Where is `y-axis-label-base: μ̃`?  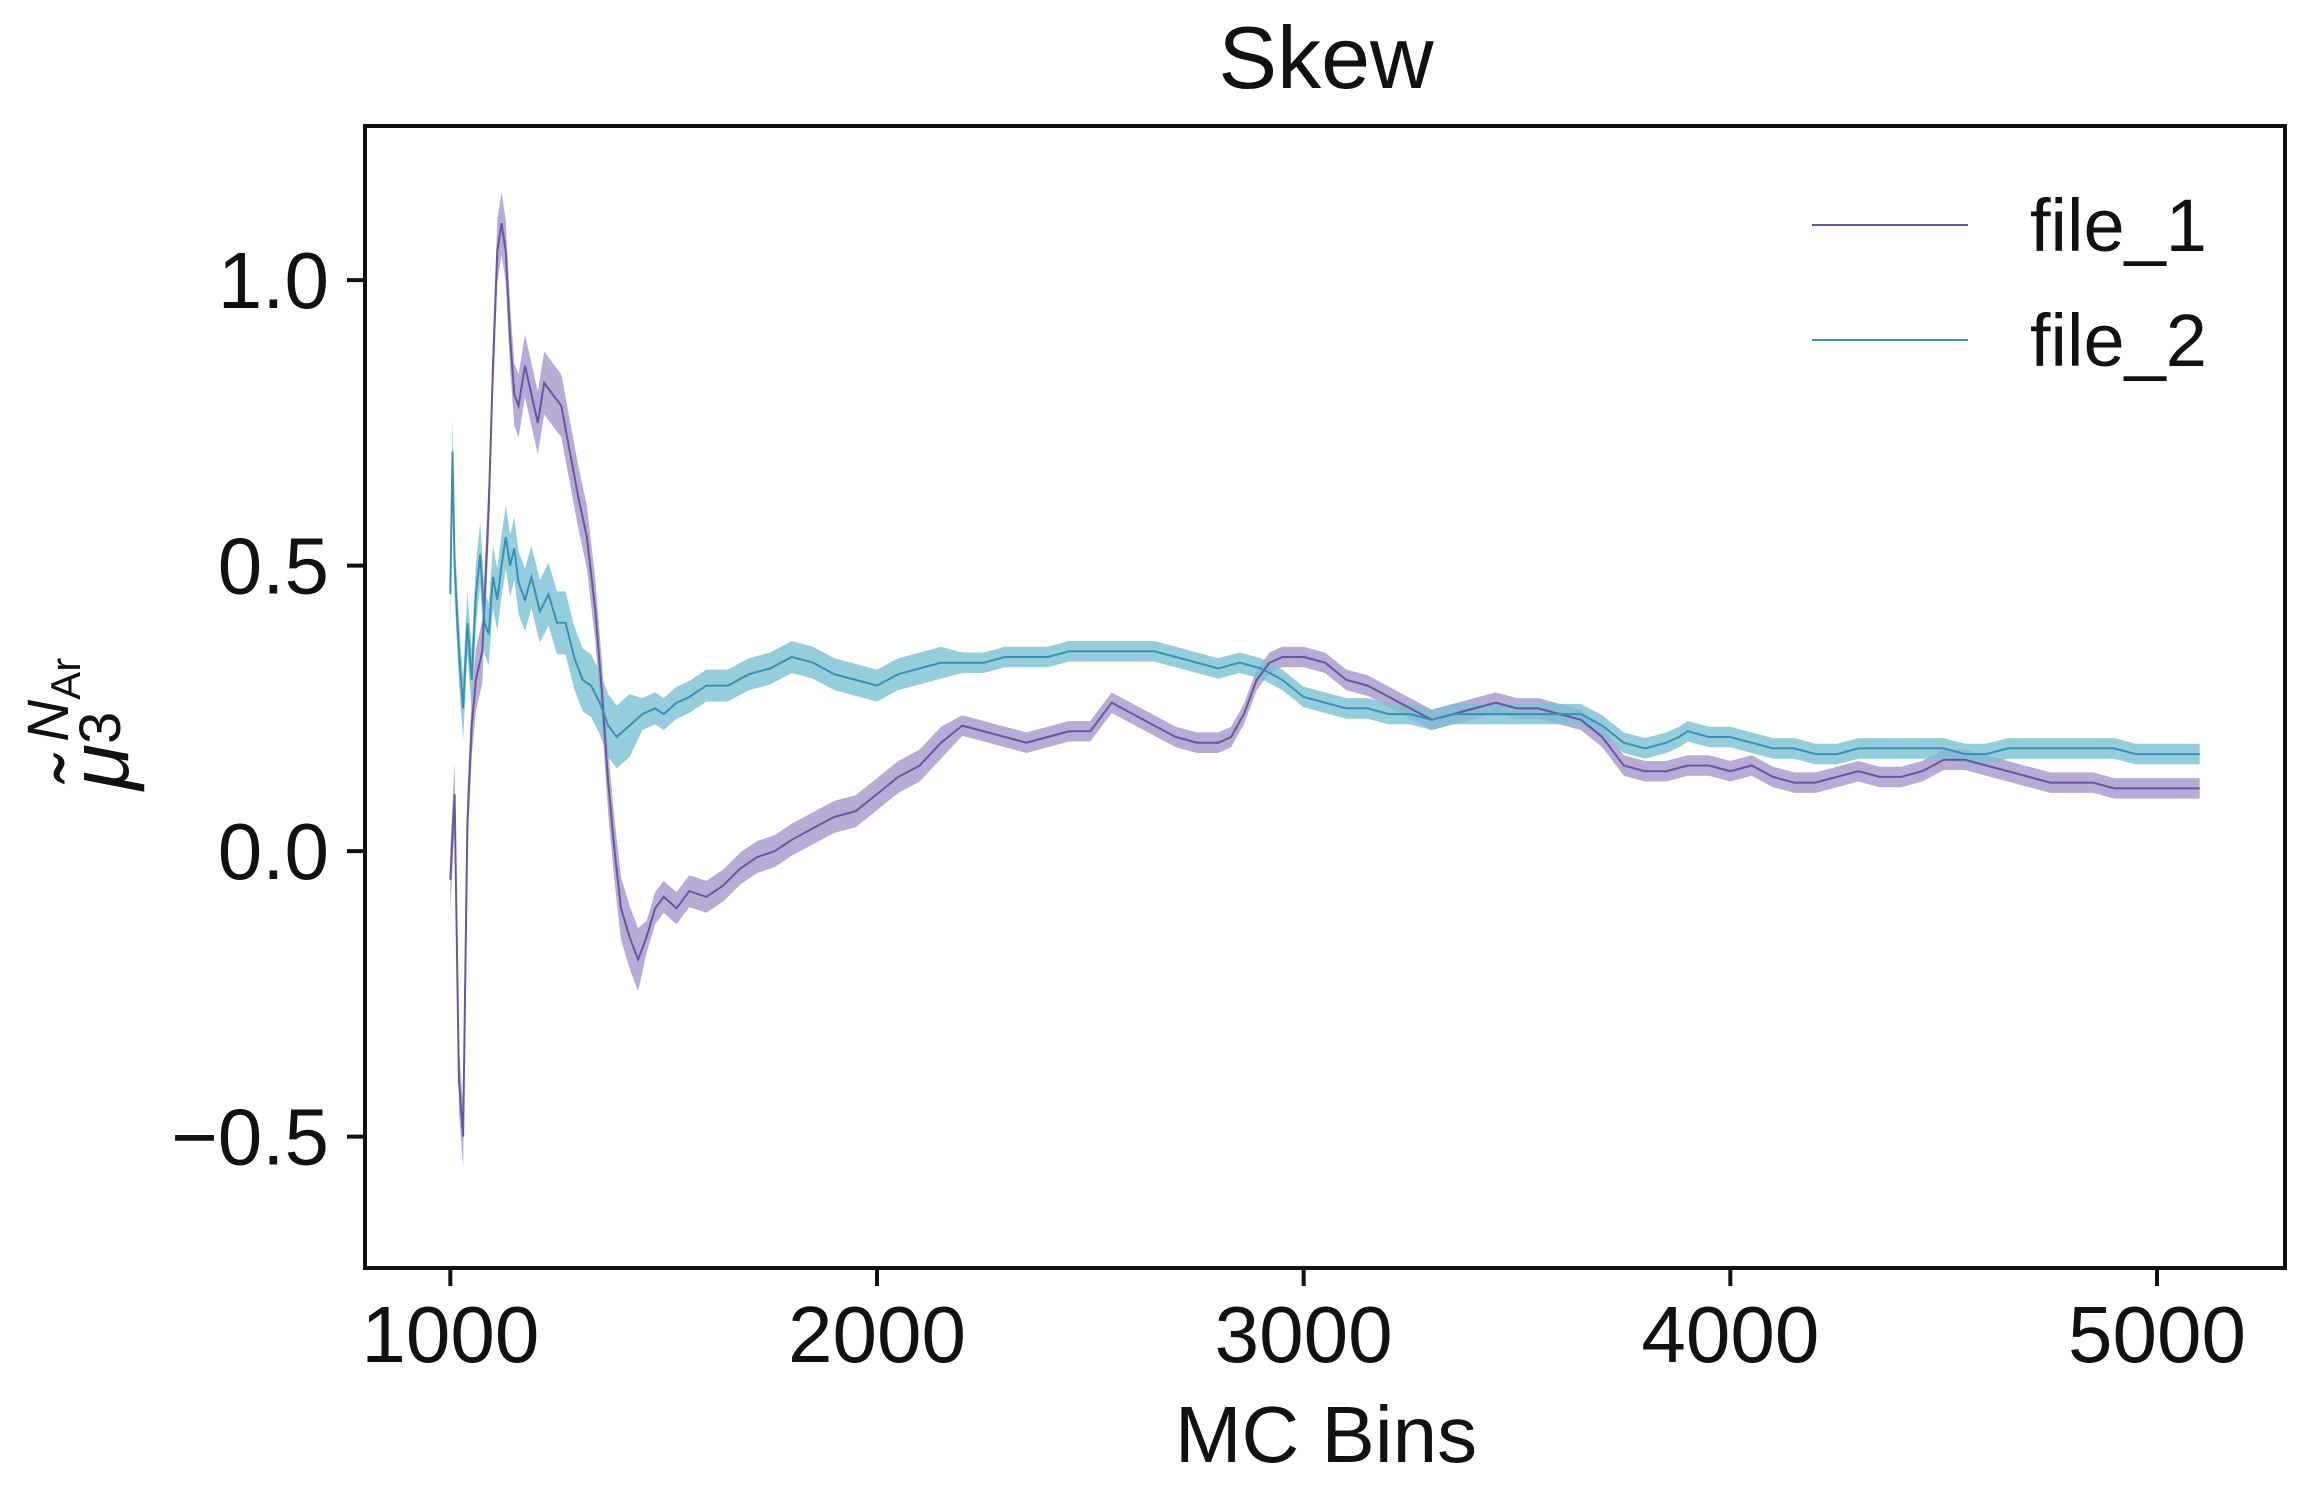
y-axis-label-base: μ̃ is located at coordinates (99, 768).